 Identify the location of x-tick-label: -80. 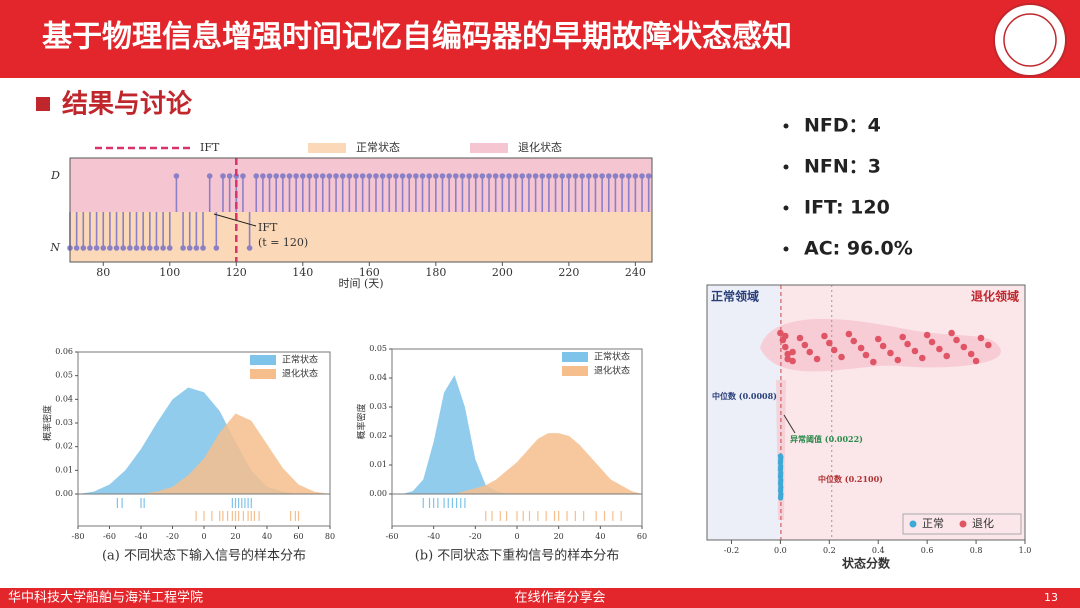
(78, 536).